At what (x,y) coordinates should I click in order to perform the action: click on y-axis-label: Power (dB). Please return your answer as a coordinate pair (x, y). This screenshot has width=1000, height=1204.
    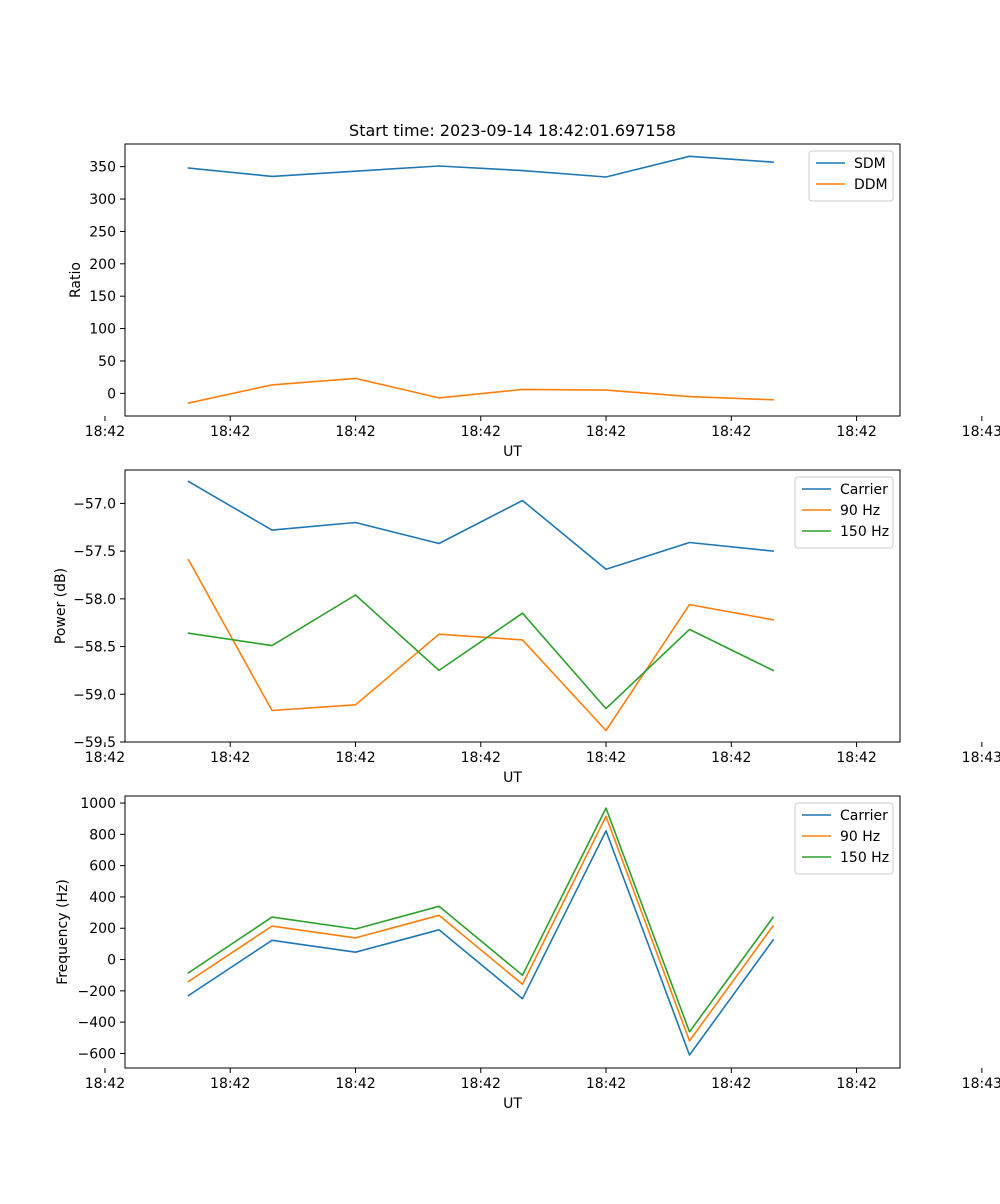
    Looking at the image, I should click on (61, 606).